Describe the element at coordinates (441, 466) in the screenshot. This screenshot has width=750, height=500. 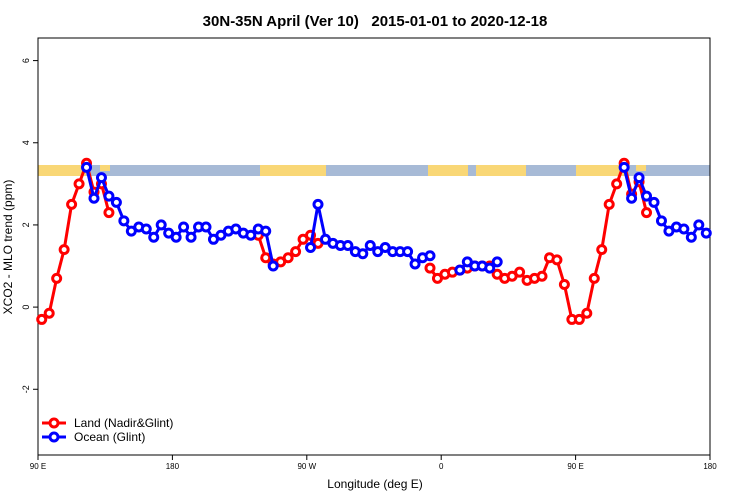
I see `x-tick-label: 0` at that location.